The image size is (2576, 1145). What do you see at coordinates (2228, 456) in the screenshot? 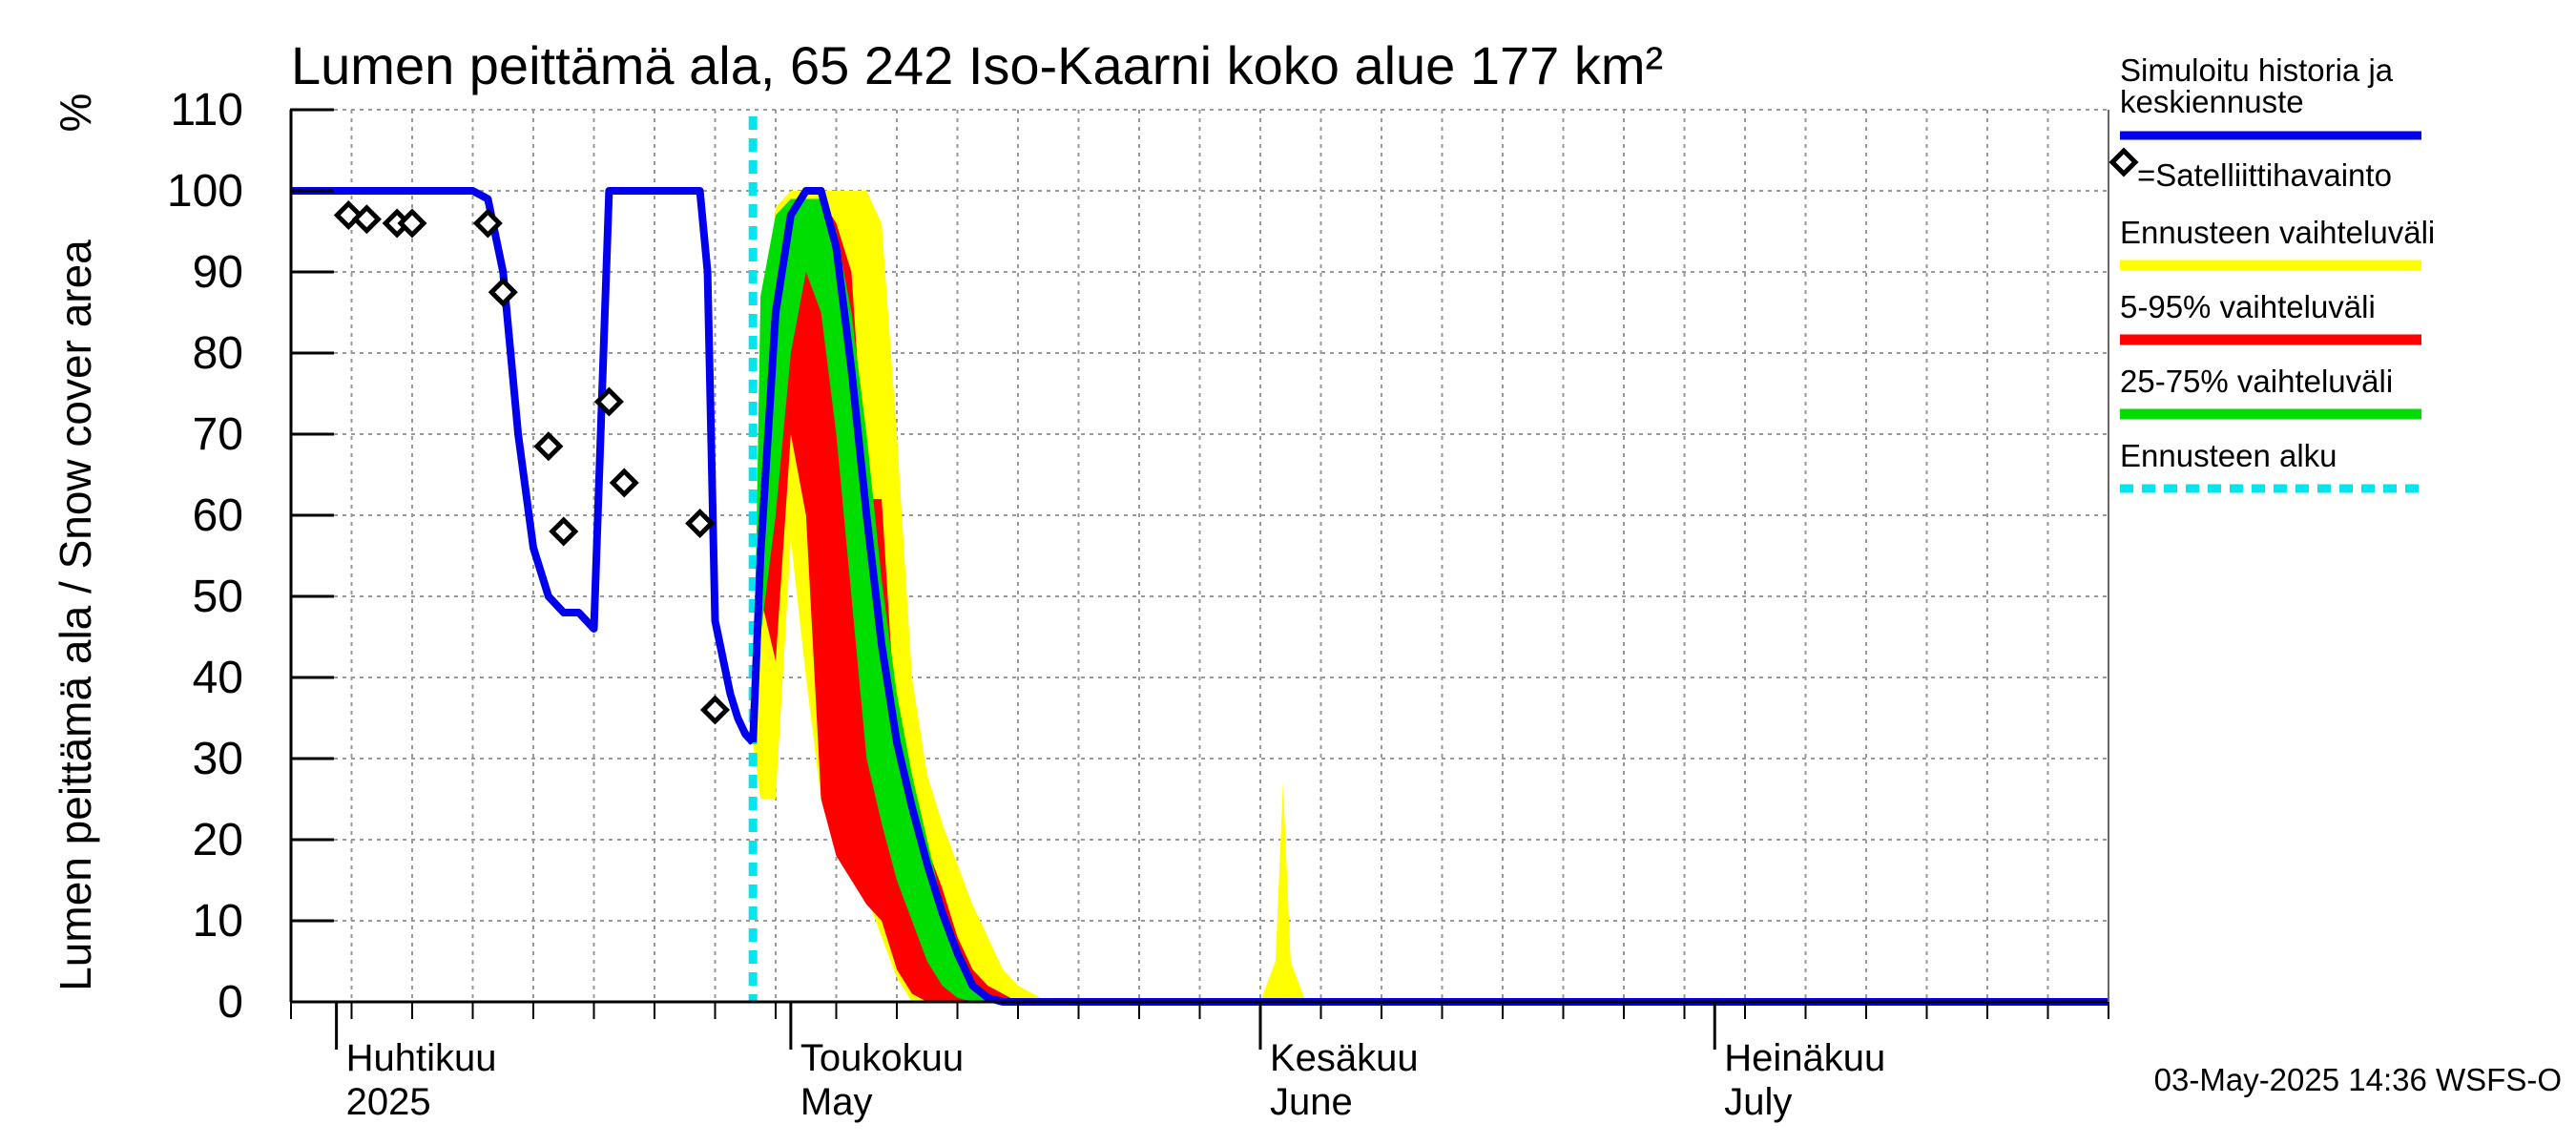
I see `legend-label-forecast-start: Ennusteen alku` at bounding box center [2228, 456].